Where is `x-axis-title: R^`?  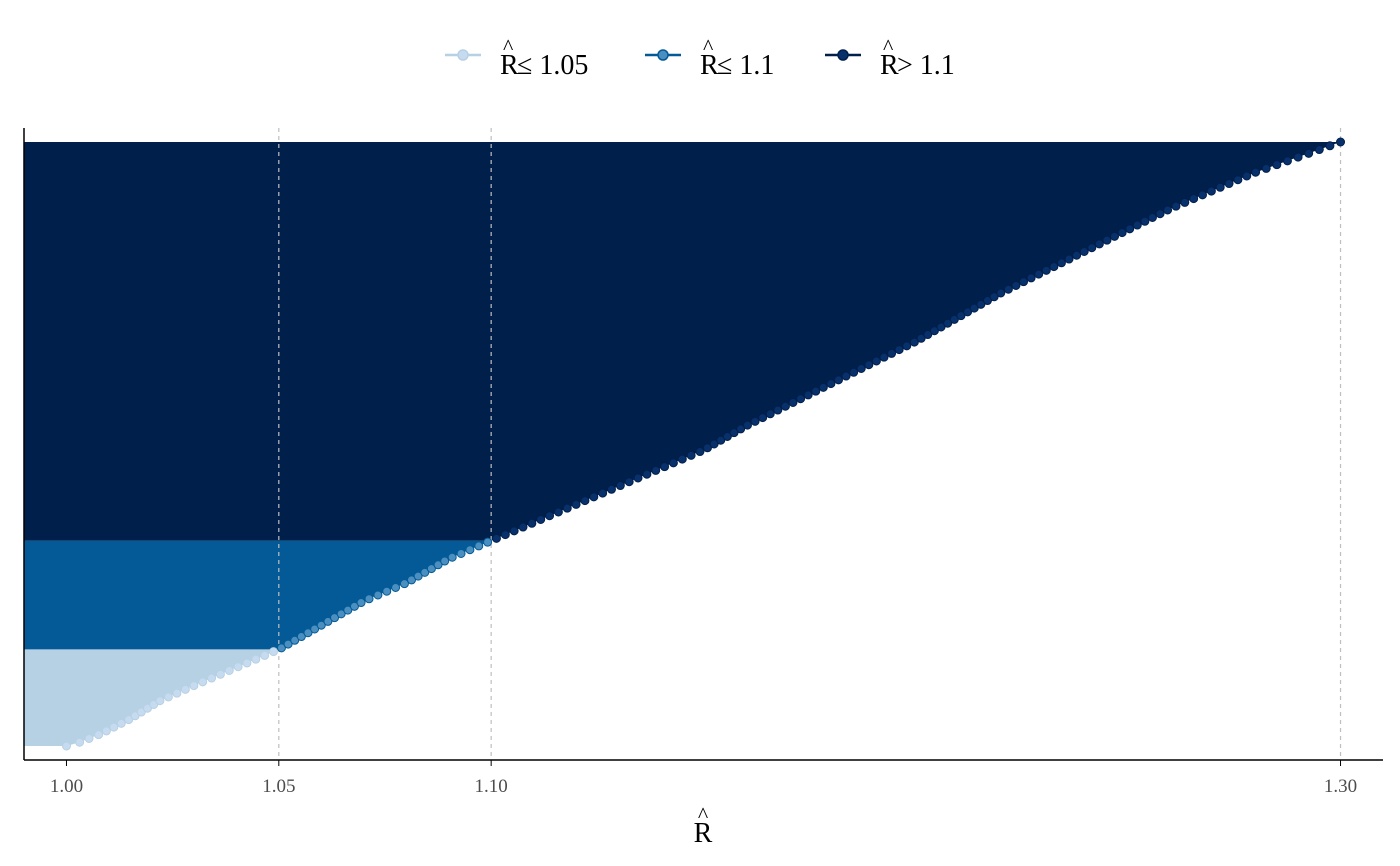 x-axis-title: R^ is located at coordinates (703, 825).